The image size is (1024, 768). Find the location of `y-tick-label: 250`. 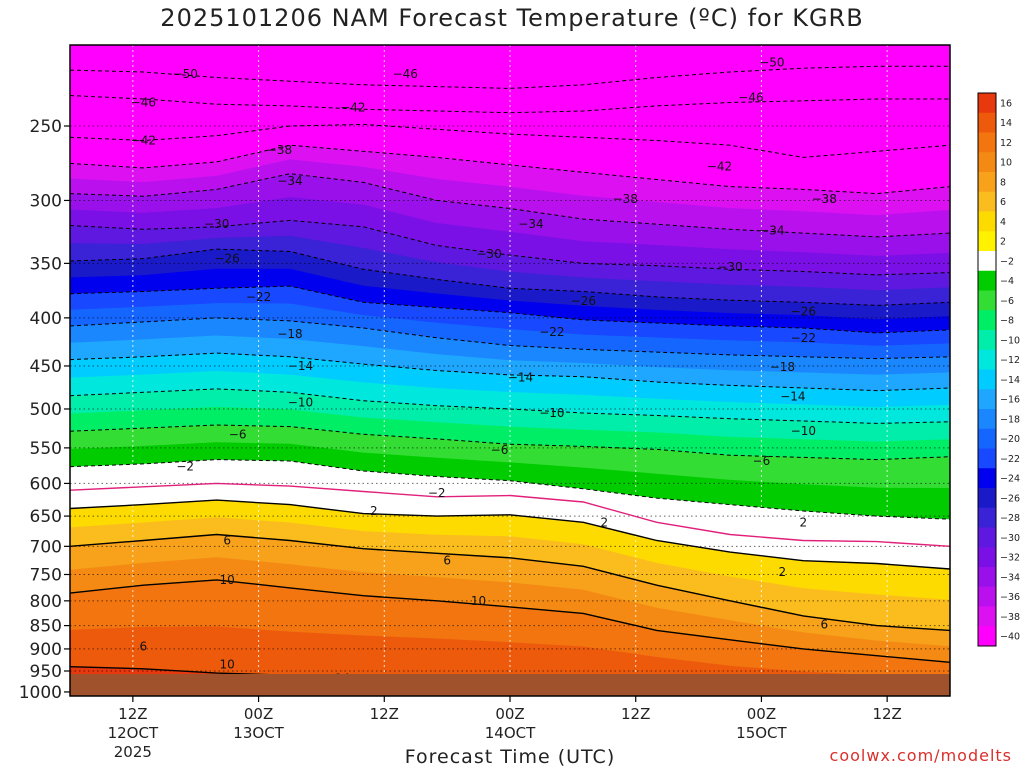

y-tick-label: 250 is located at coordinates (46, 127).